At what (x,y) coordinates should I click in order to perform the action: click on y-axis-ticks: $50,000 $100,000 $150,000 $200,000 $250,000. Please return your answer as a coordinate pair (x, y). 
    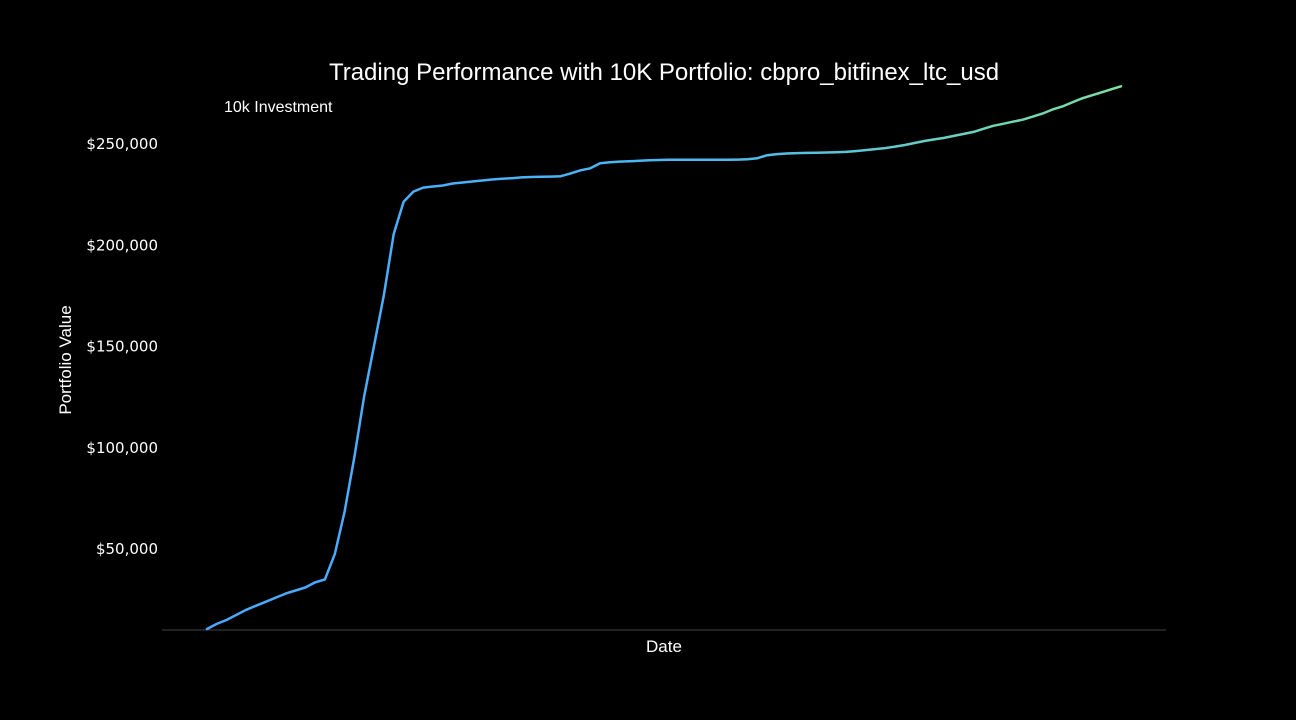
    Looking at the image, I should click on (122, 346).